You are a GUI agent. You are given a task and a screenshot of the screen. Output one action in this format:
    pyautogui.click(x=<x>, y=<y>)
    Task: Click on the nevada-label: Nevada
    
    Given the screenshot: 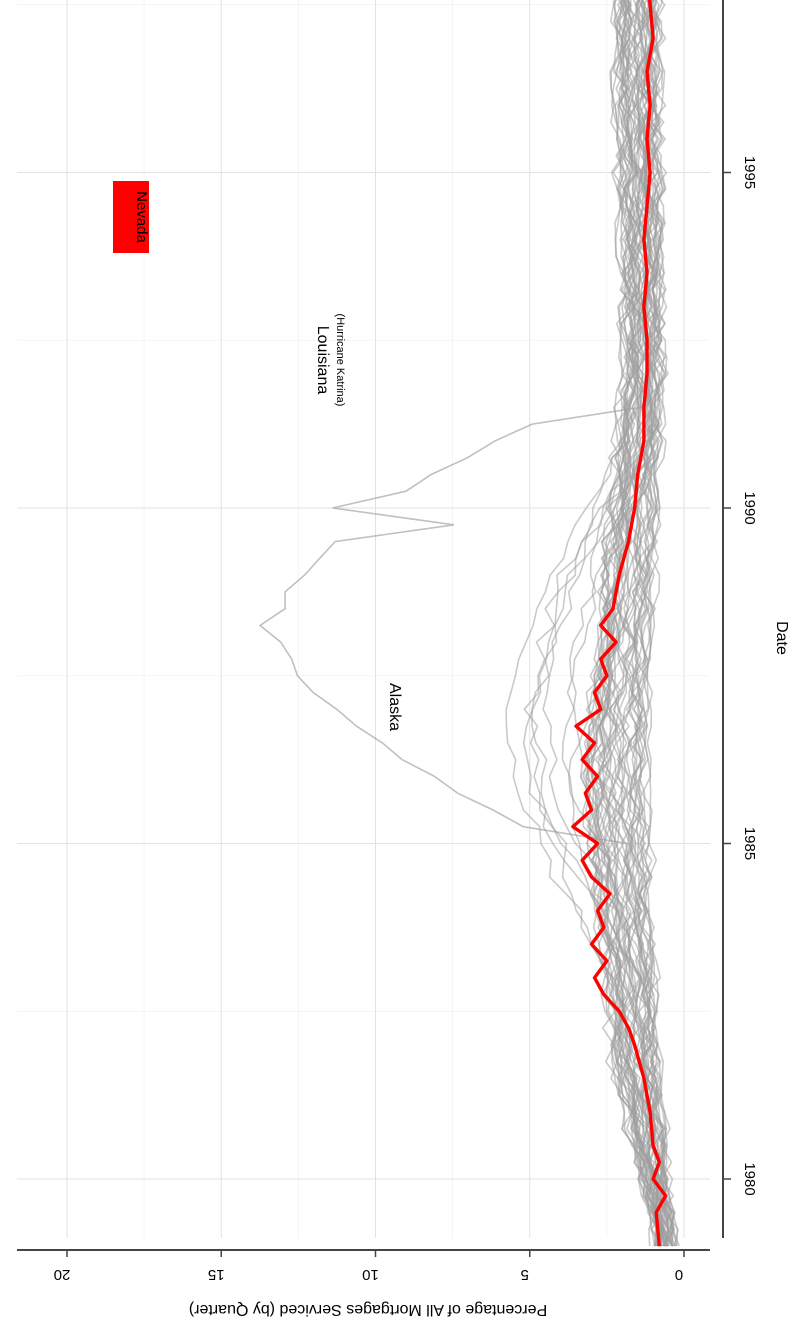 What is the action you would take?
    pyautogui.click(x=141, y=217)
    